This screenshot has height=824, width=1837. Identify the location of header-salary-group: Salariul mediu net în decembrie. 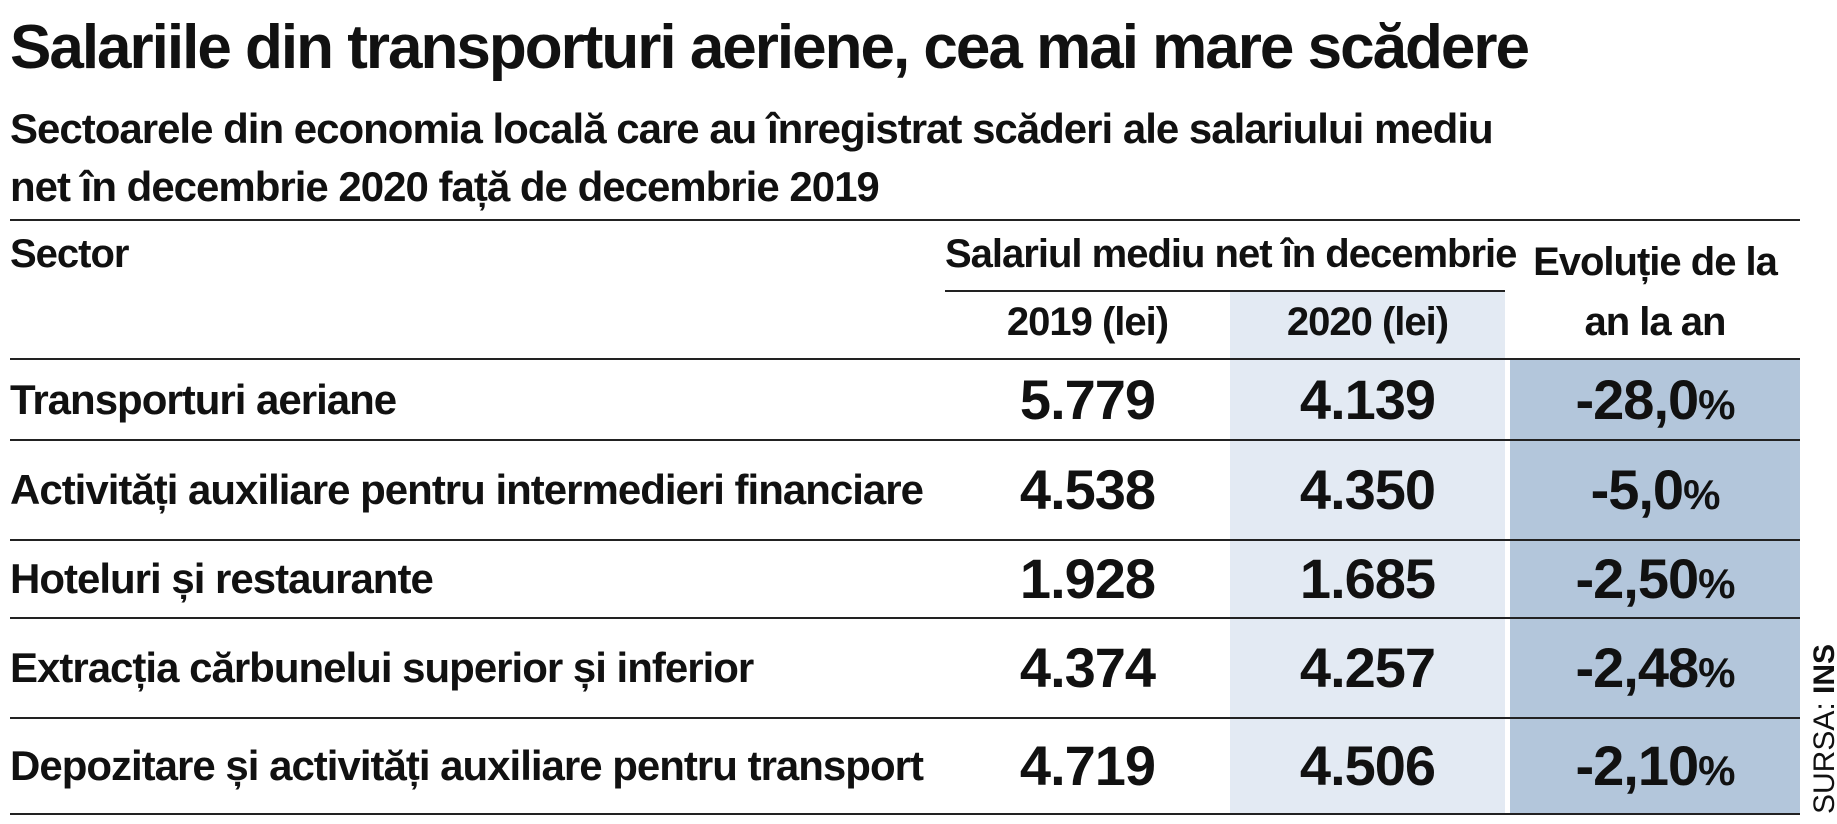
(1231, 254).